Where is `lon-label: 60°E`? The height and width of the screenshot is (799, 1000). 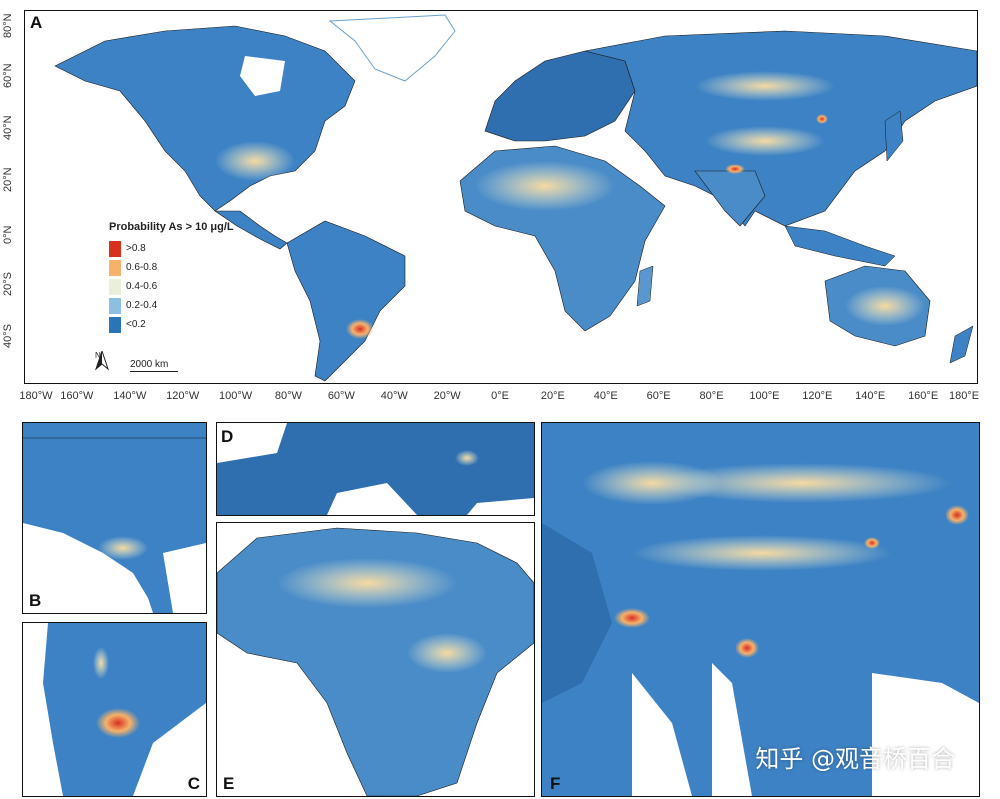
lon-label: 60°E is located at coordinates (658, 396).